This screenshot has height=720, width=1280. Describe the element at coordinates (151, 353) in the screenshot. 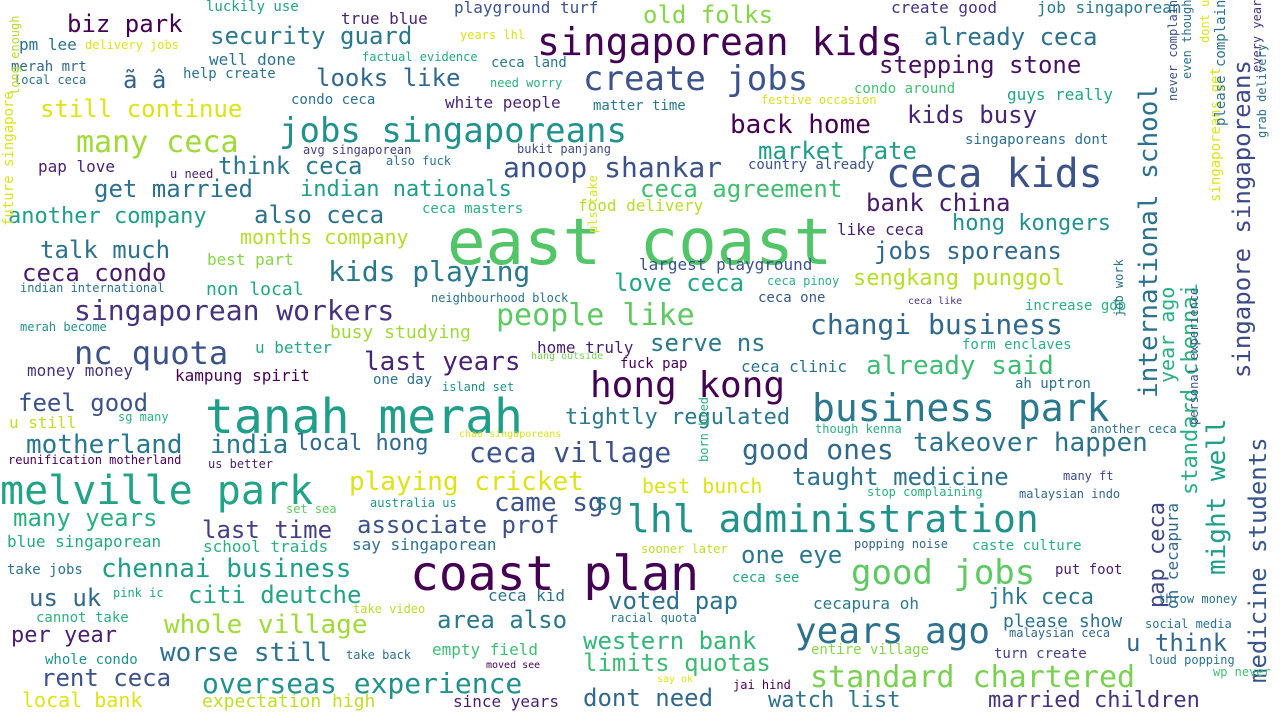

I see `cloud-word: nc quota` at that location.